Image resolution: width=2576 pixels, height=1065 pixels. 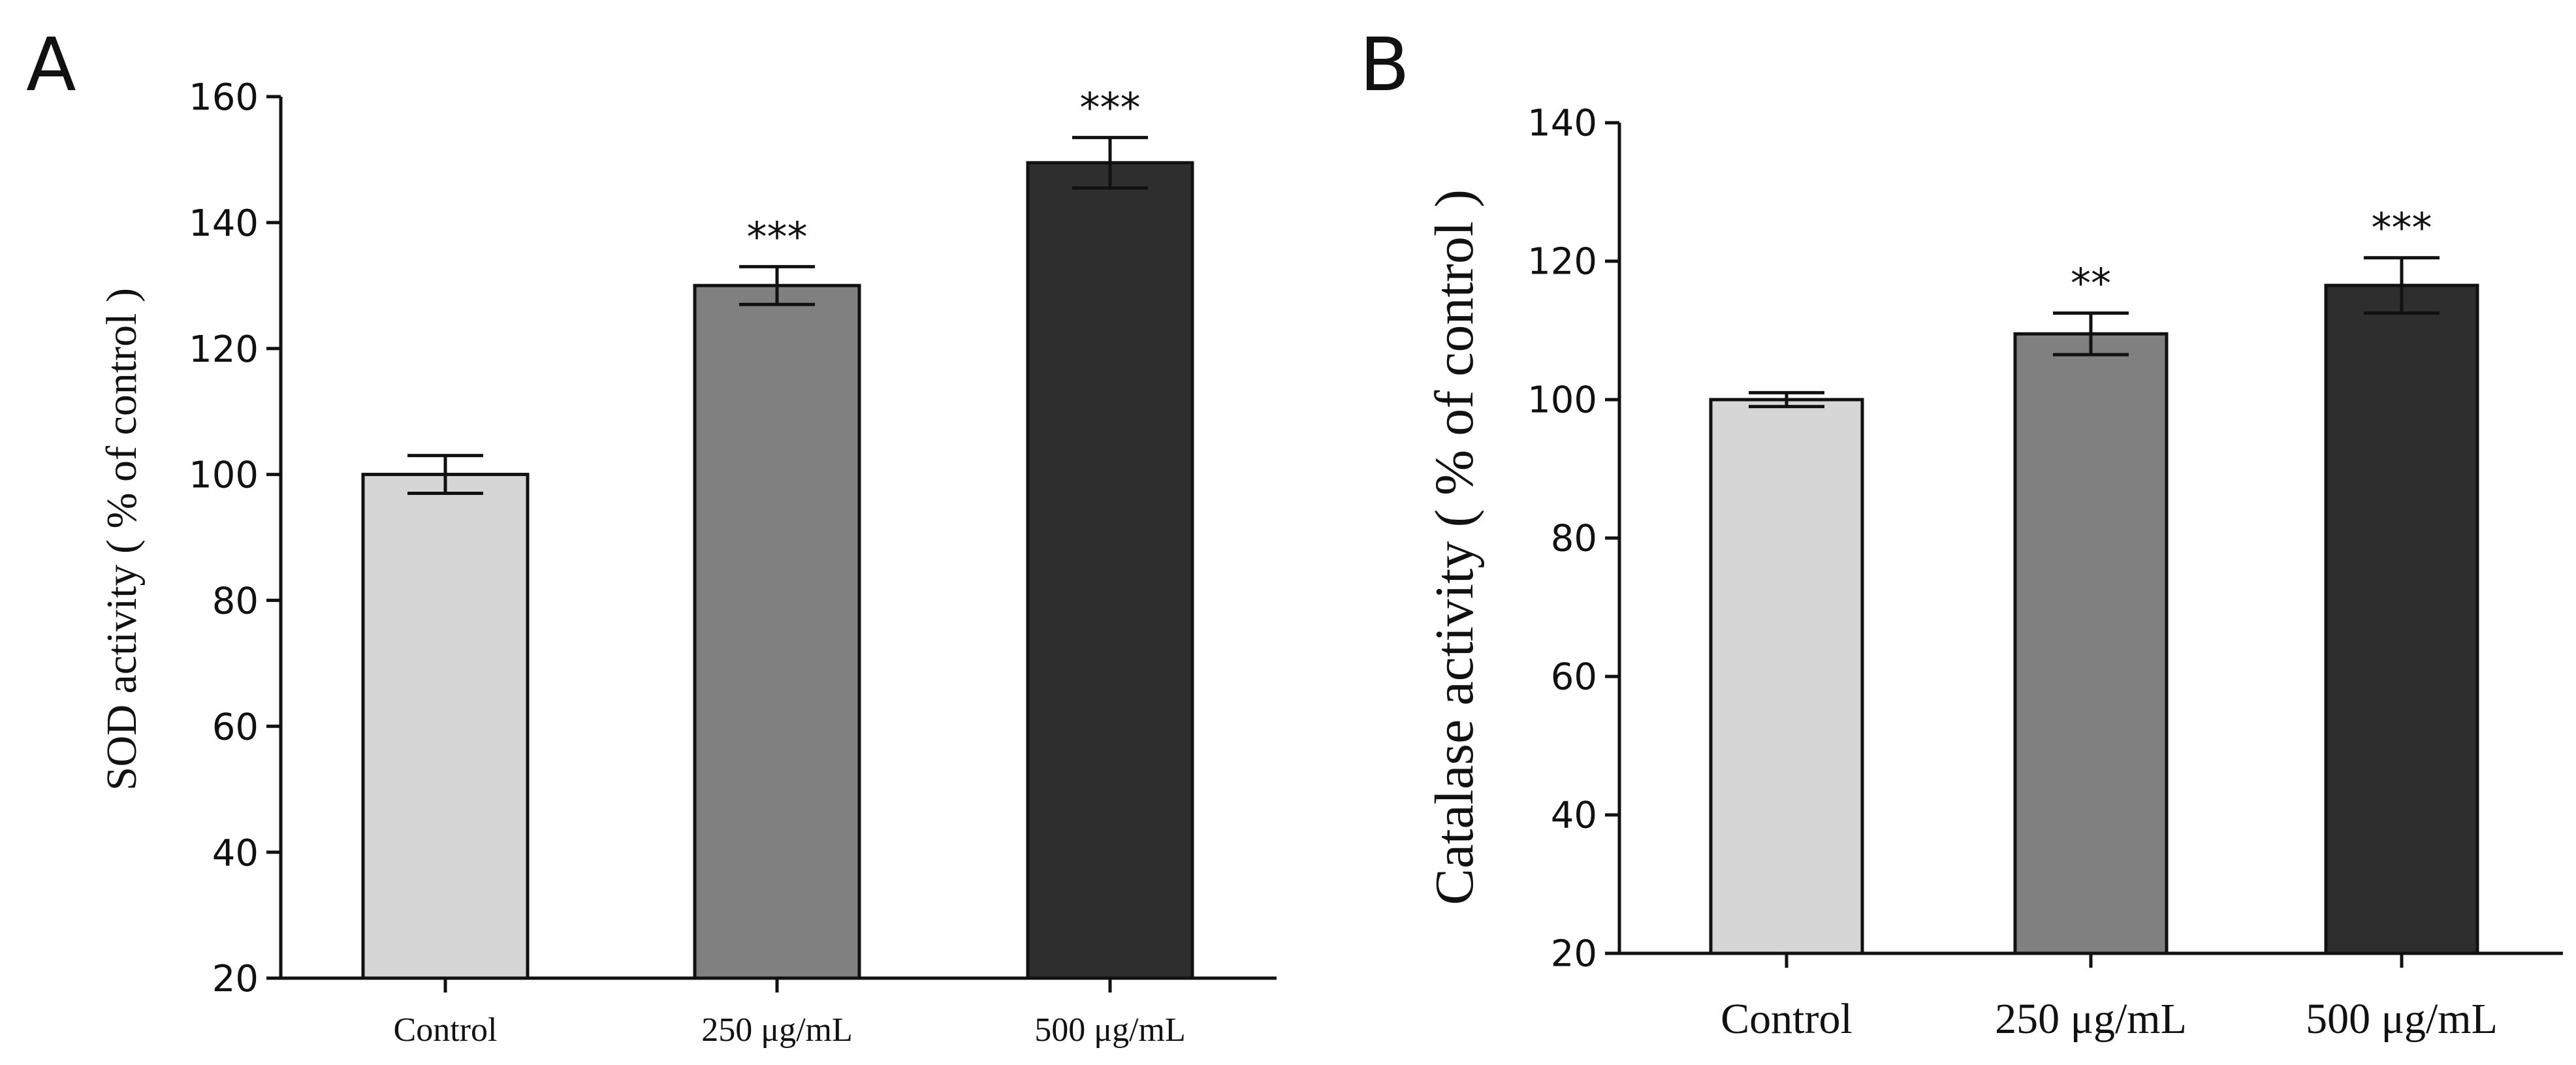 I want to click on panel-a-y-tick-label: 80, so click(x=236, y=601).